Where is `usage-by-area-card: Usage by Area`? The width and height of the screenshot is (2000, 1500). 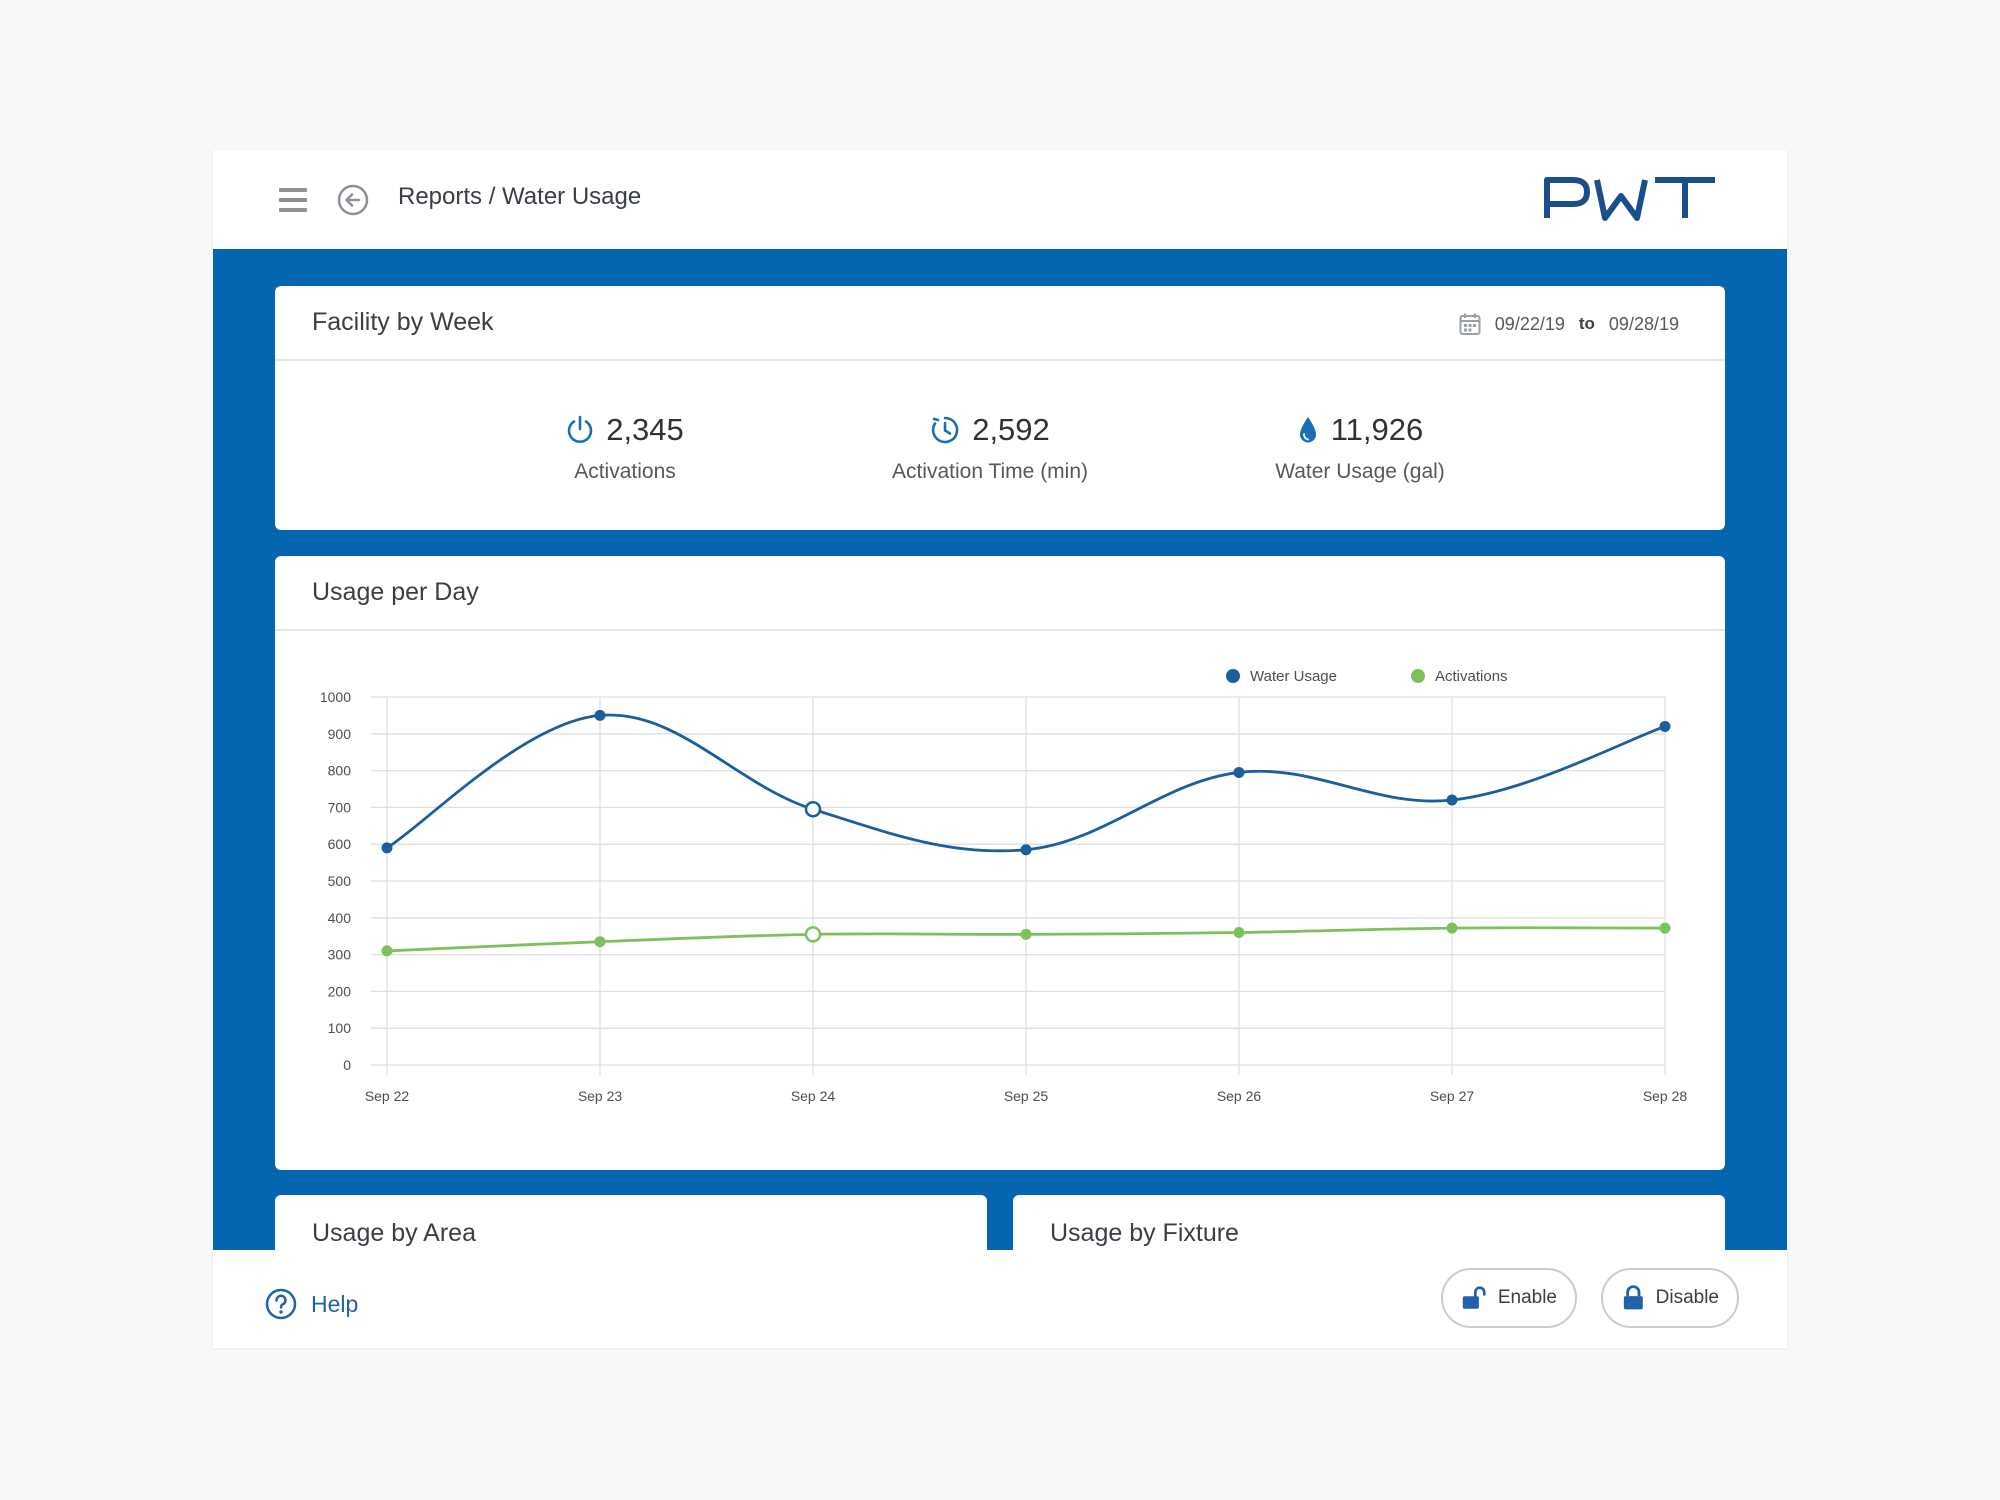 usage-by-area-card: Usage by Area is located at coordinates (631, 1222).